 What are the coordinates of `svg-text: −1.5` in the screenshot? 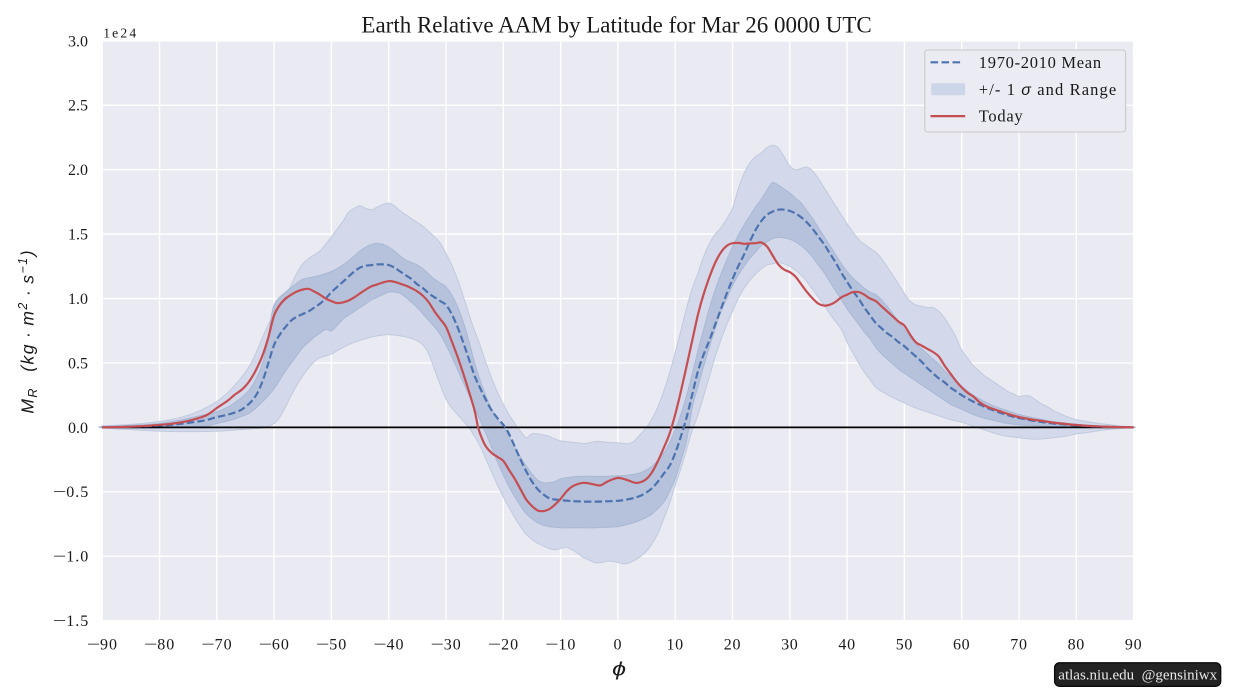 It's located at (71, 621).